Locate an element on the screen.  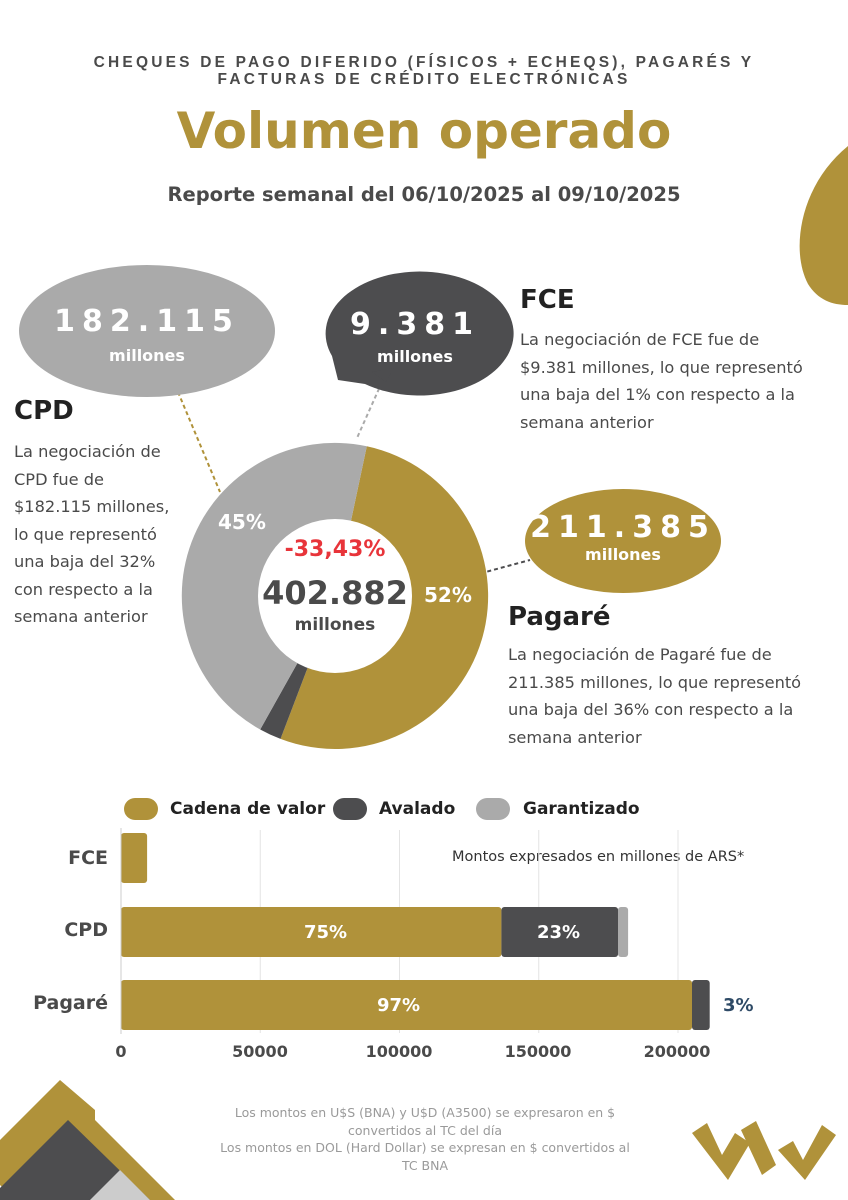
pagare-share-label: 52% is located at coordinates (448, 595).